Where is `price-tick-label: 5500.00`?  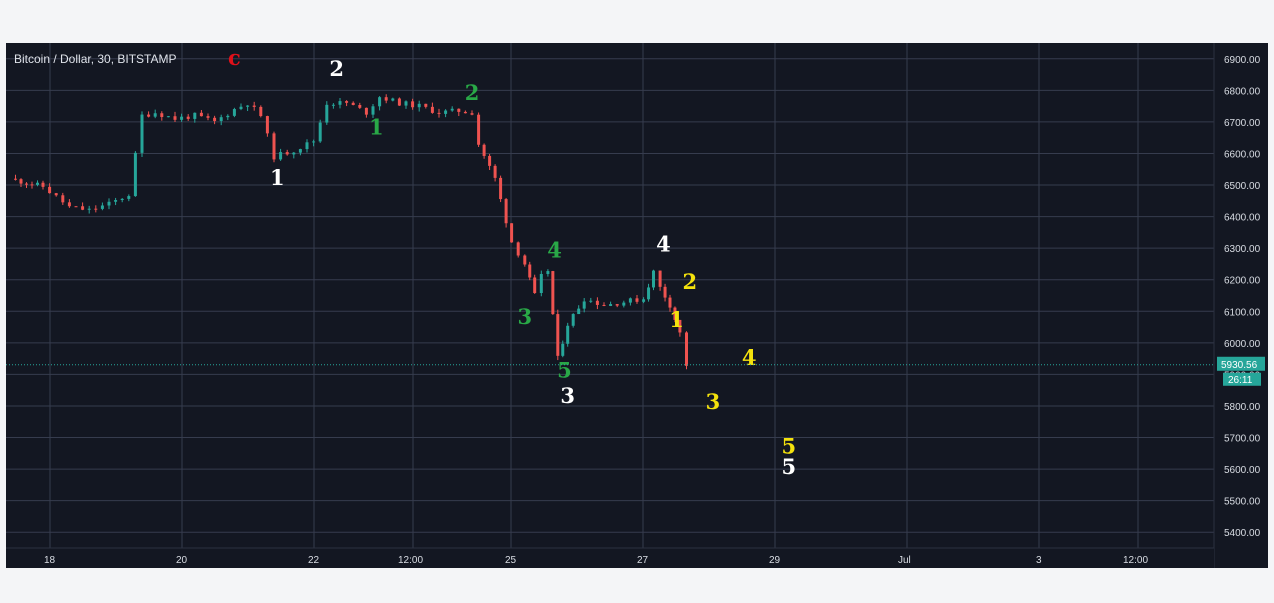
price-tick-label: 5500.00 is located at coordinates (1242, 502).